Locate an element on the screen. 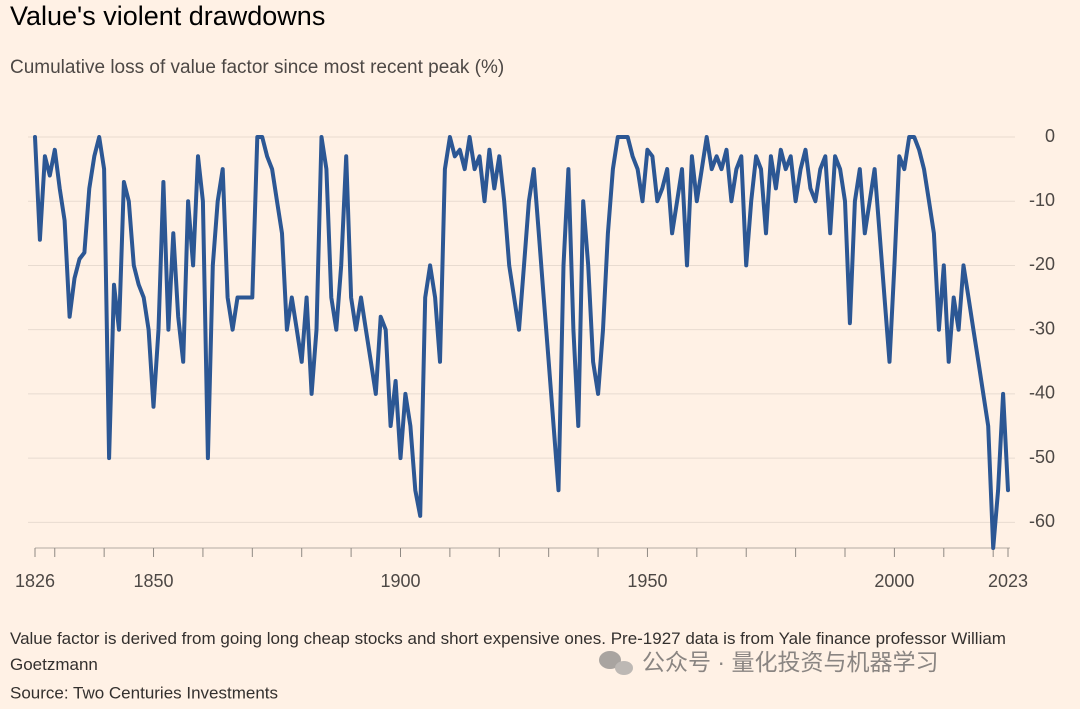 The image size is (1080, 709). source: Source: Two Centuries Investments is located at coordinates (144, 692).